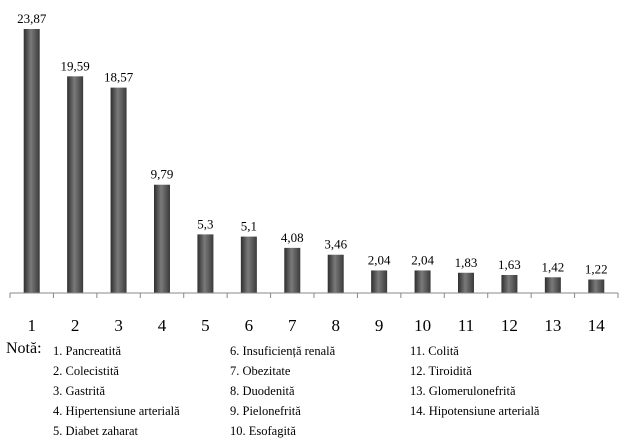 This screenshot has height=439, width=626. I want to click on category-label-7: 7, so click(292, 325).